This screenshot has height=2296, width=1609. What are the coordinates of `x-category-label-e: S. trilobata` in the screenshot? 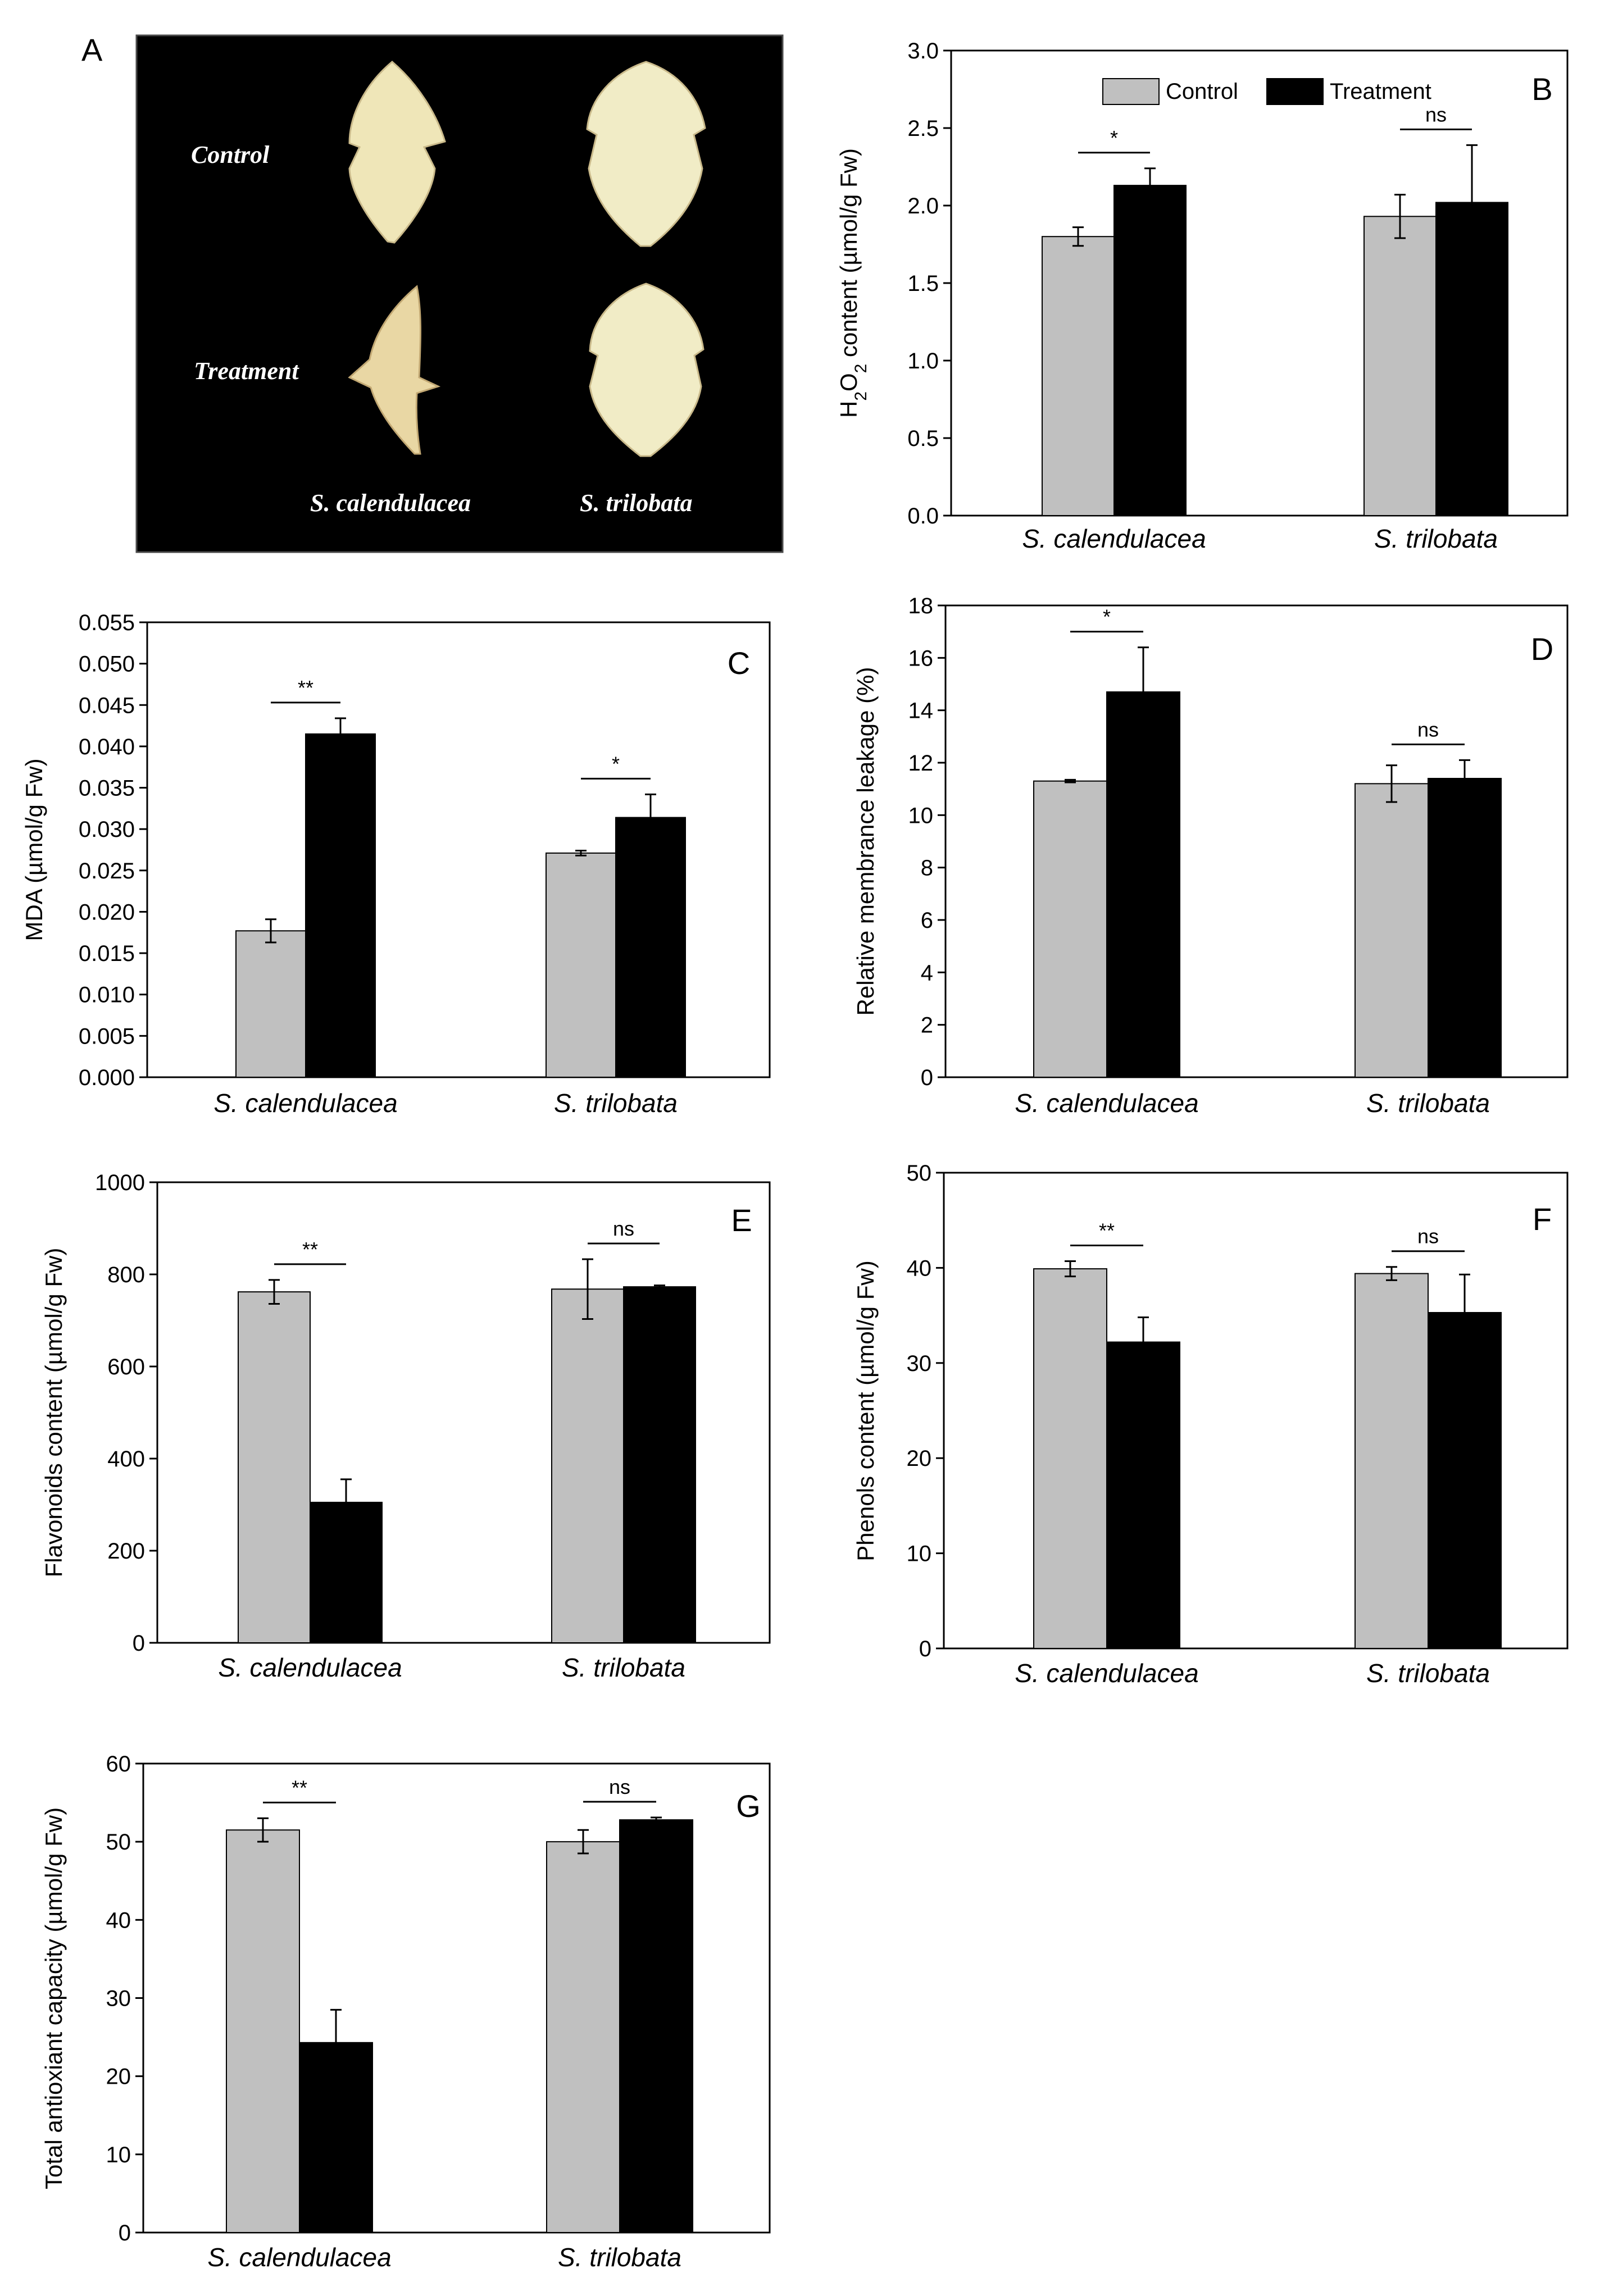 It's located at (623, 1667).